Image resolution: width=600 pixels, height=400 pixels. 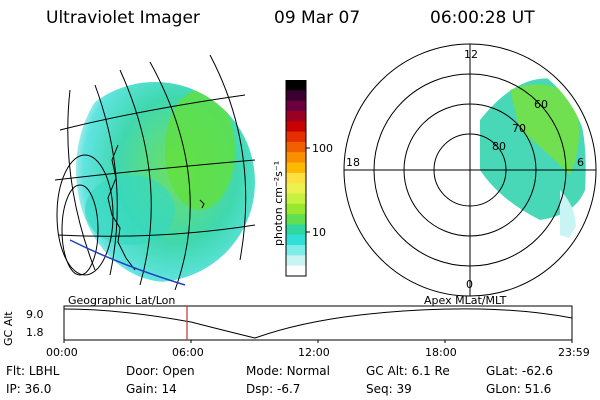 What do you see at coordinates (519, 389) in the screenshot?
I see `status-glon: GLon: 51.6` at bounding box center [519, 389].